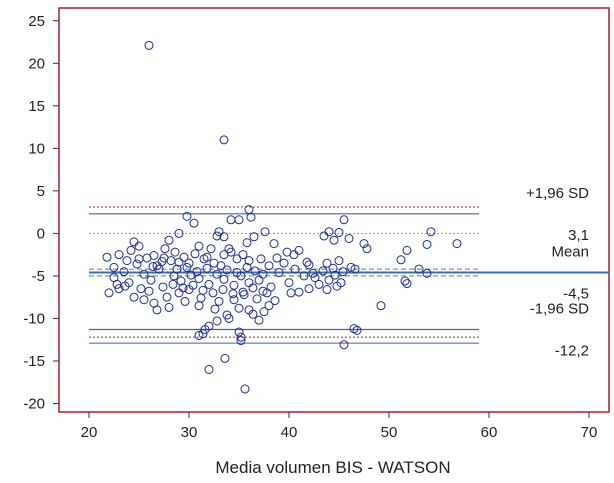 Image resolution: width=614 pixels, height=483 pixels. What do you see at coordinates (34, 361) in the screenshot?
I see `y-tick-label: -15` at bounding box center [34, 361].